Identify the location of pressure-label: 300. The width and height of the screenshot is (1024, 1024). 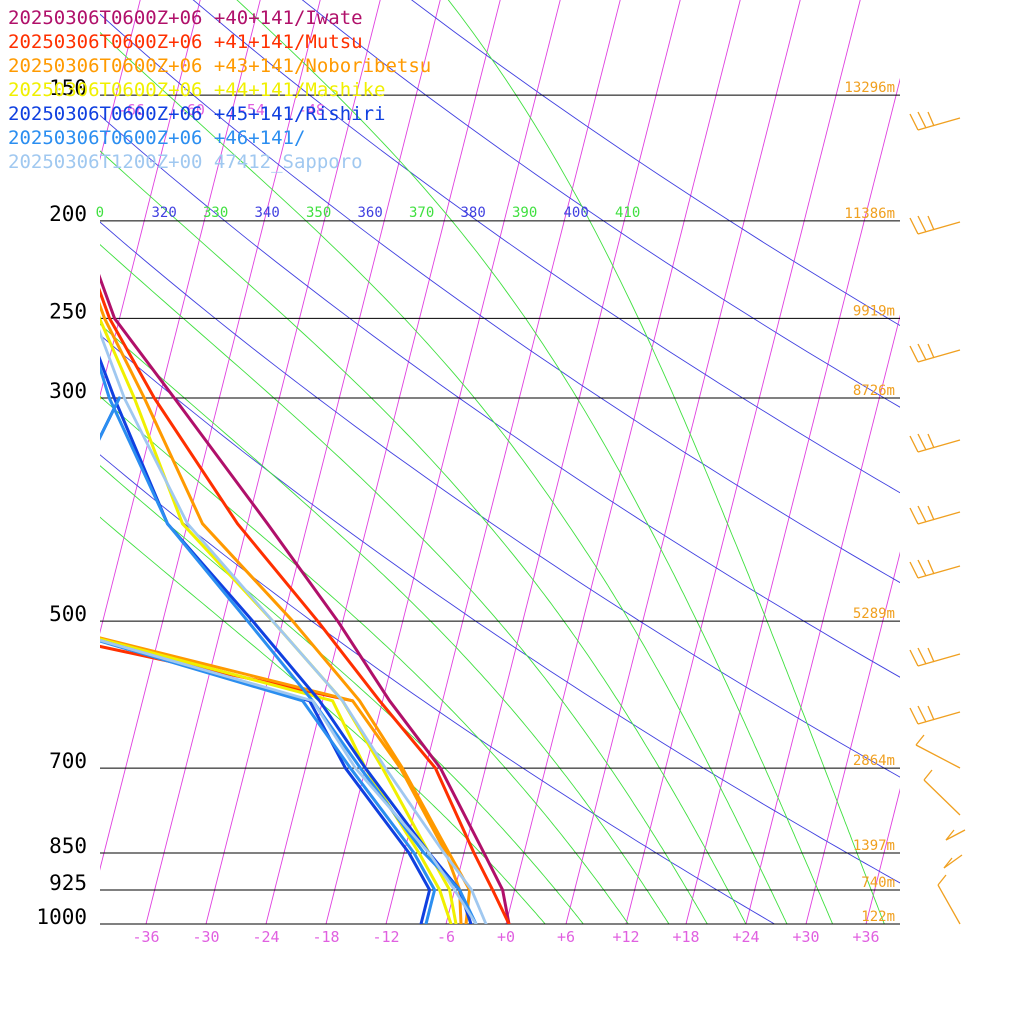
(68, 391).